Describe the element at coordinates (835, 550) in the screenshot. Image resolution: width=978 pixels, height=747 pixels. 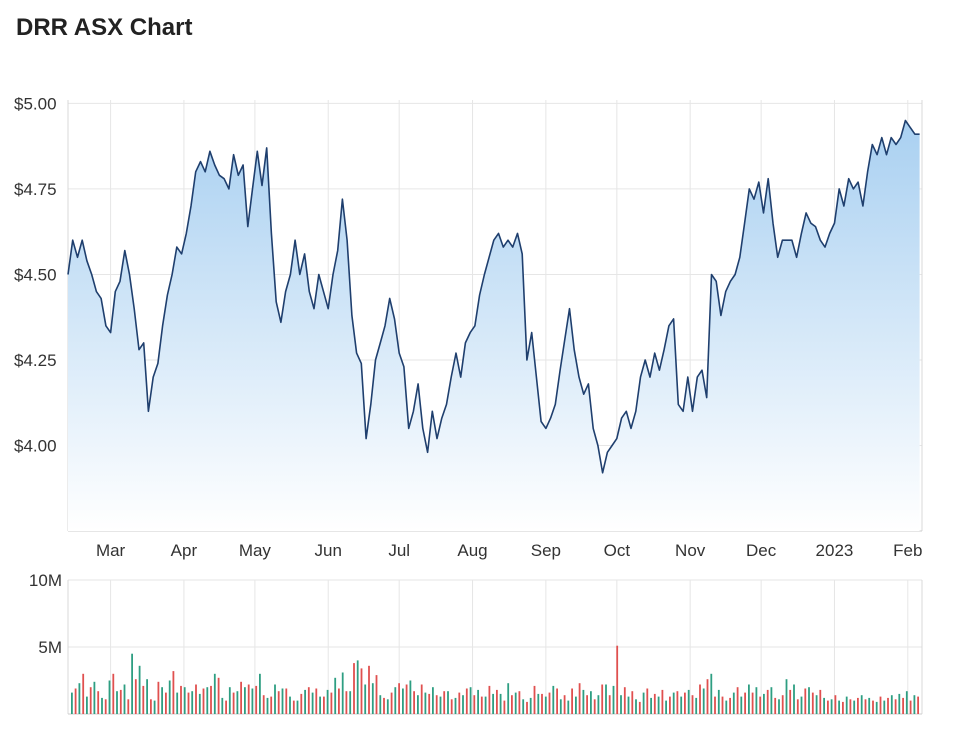
I see `x-tick-label: 2023` at that location.